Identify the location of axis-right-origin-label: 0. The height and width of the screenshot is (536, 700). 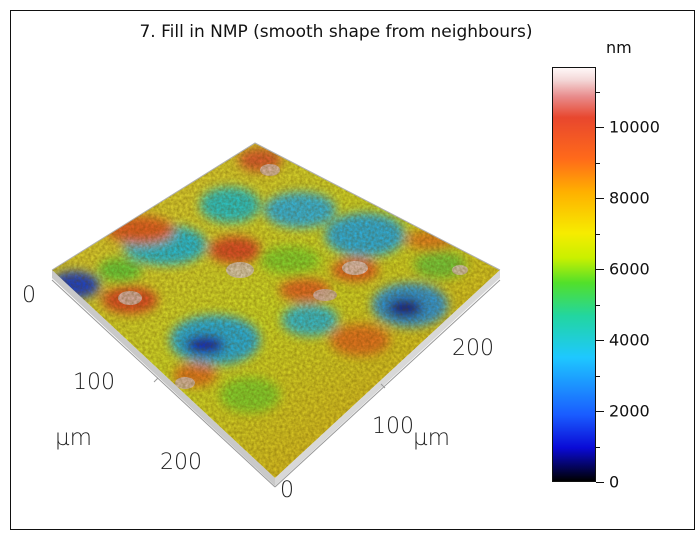
(287, 490).